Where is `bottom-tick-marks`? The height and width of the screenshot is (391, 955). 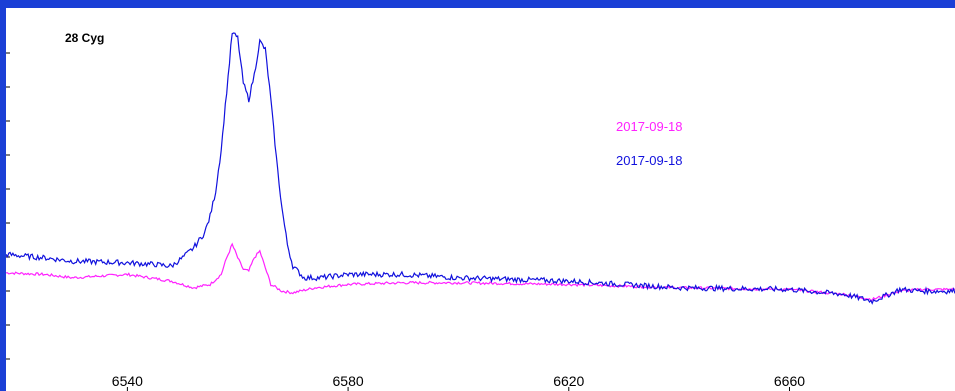
bottom-tick-marks is located at coordinates (458, 389).